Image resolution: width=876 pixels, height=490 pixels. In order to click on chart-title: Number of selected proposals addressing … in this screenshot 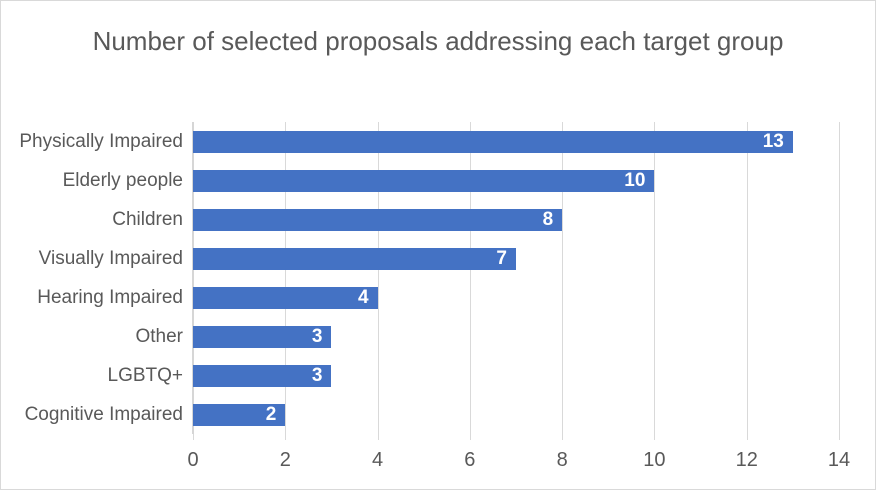, I will do `click(438, 41)`.